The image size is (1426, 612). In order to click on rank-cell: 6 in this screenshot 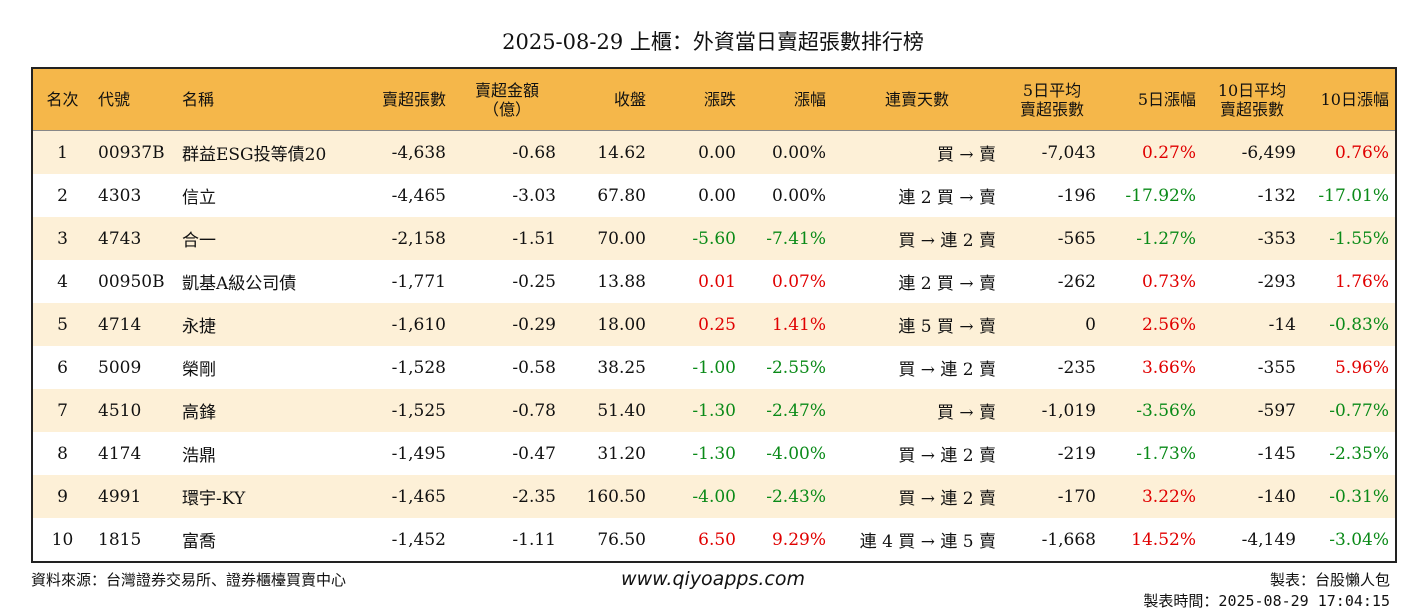, I will do `click(62, 367)`.